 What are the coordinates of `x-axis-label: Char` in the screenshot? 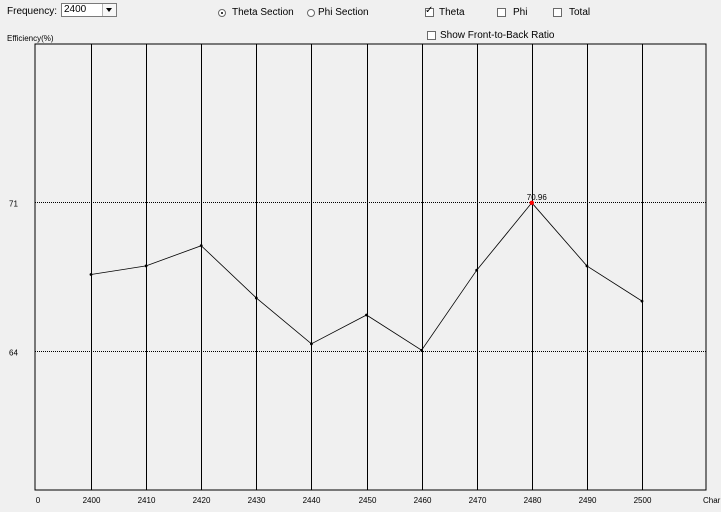 It's located at (712, 500).